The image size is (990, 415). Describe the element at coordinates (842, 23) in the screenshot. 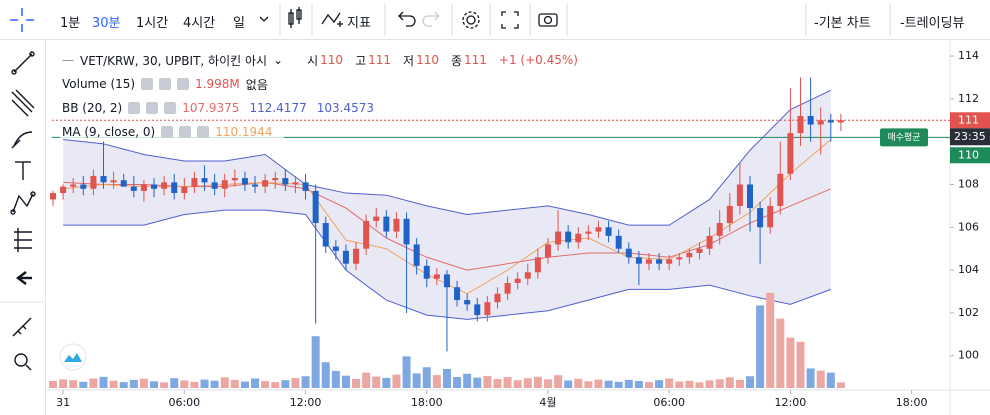

I see `basic-chart-link: -기본 차트` at that location.